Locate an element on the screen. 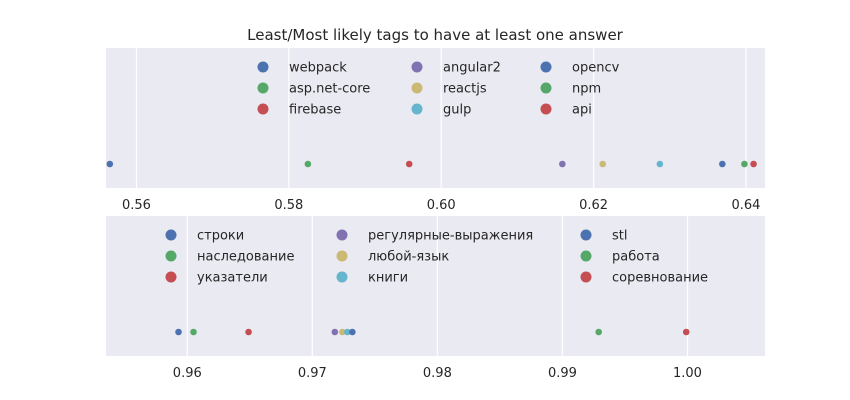 This screenshot has height=400, width=850. x-tick-label: 0.58 is located at coordinates (288, 205).